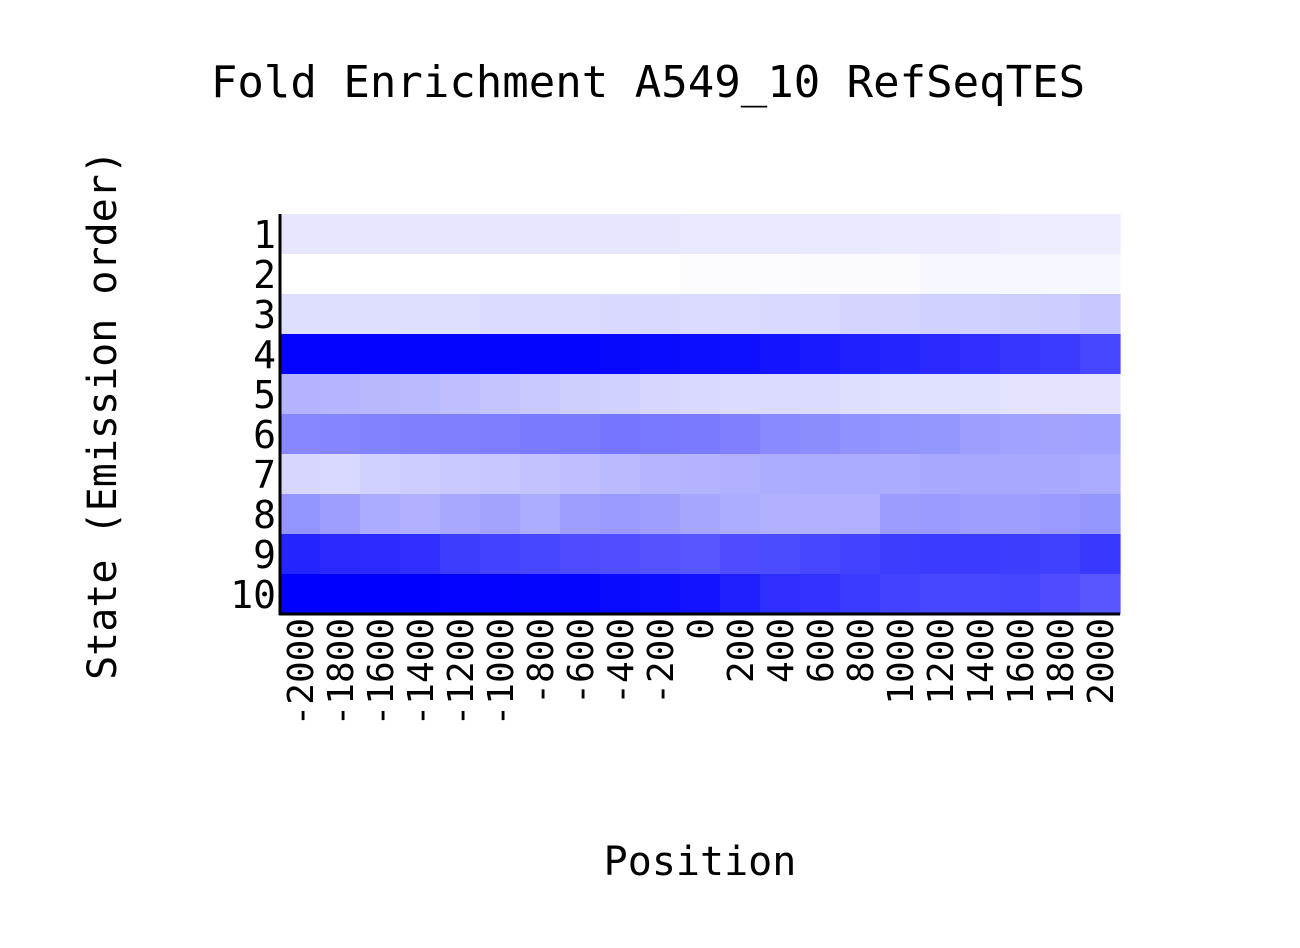 The width and height of the screenshot is (1300, 948). What do you see at coordinates (264, 435) in the screenshot?
I see `y-tick-label: 6` at bounding box center [264, 435].